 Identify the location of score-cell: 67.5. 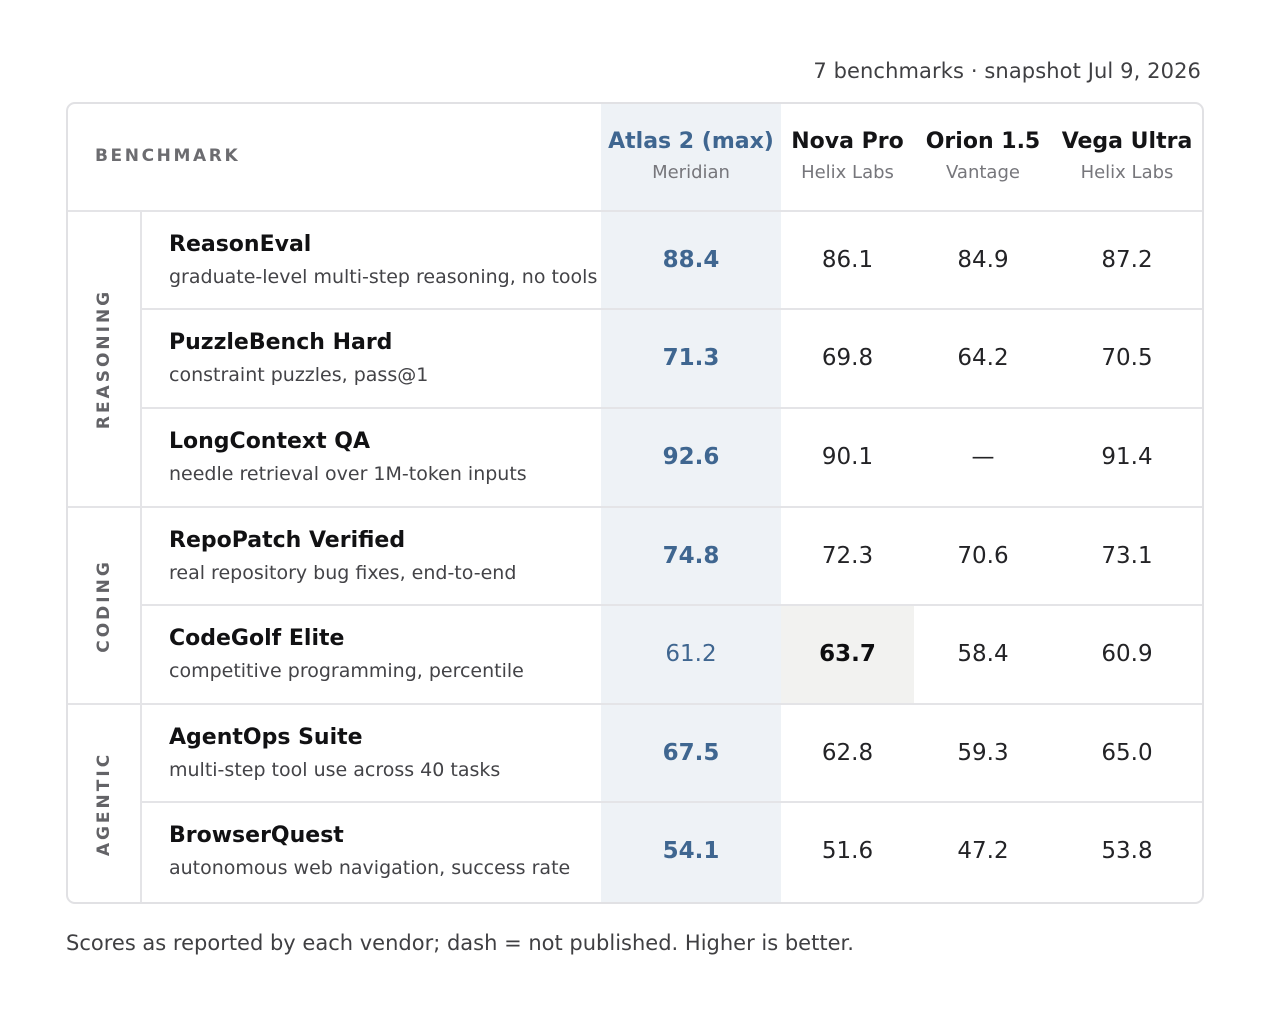
(691, 753).